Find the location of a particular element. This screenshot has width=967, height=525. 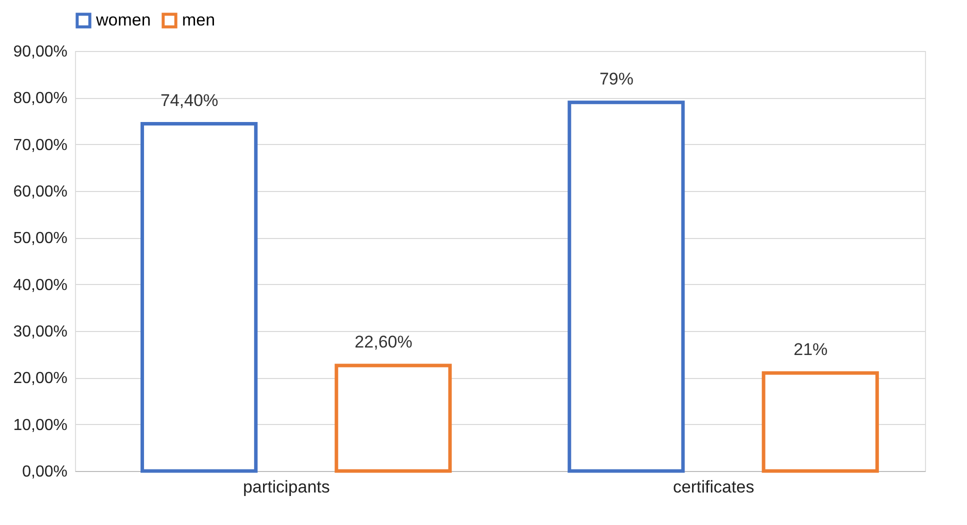

y-tick-label: 60,00% is located at coordinates (40, 192).